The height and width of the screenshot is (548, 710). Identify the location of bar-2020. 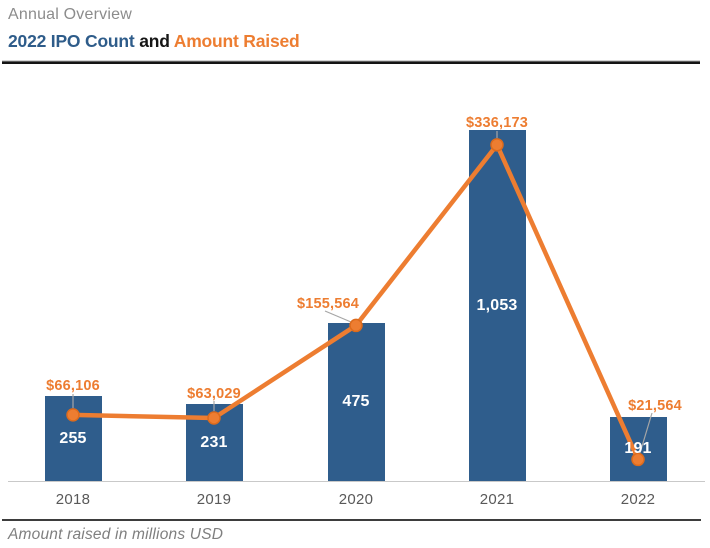
(356, 401).